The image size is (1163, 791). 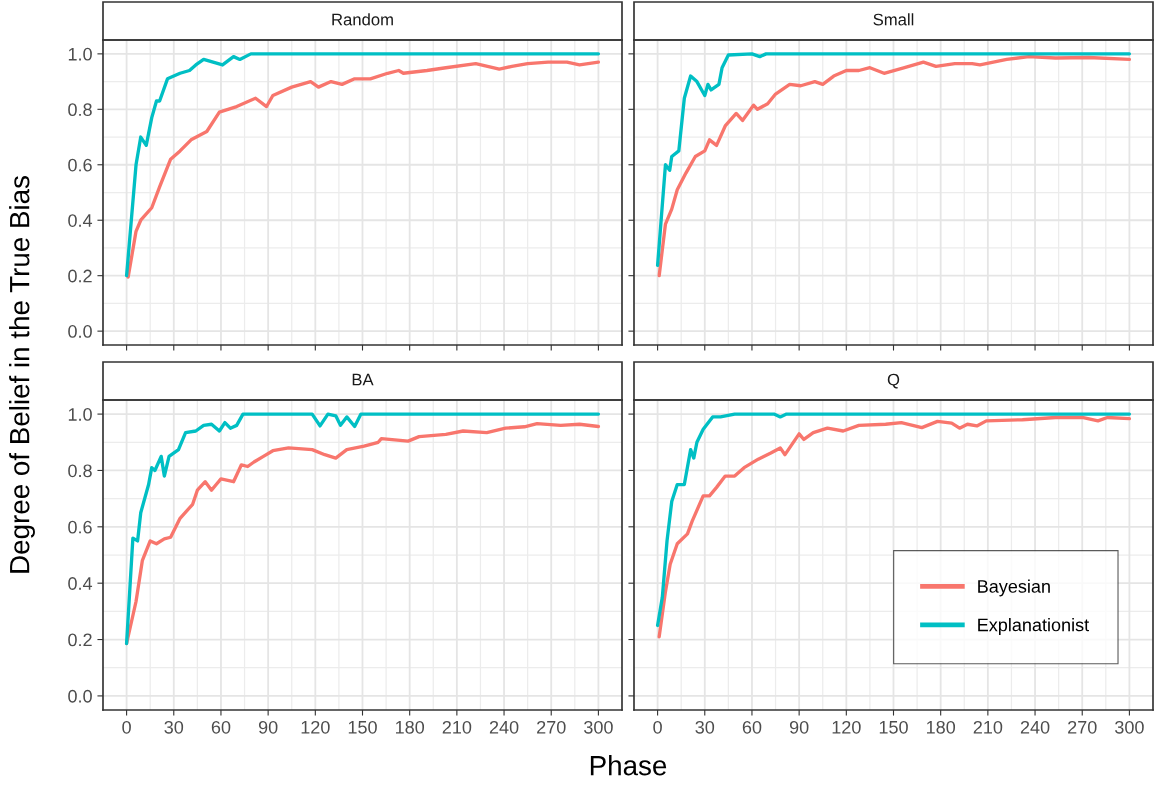 I want to click on chart-title: Random, so click(x=362, y=19).